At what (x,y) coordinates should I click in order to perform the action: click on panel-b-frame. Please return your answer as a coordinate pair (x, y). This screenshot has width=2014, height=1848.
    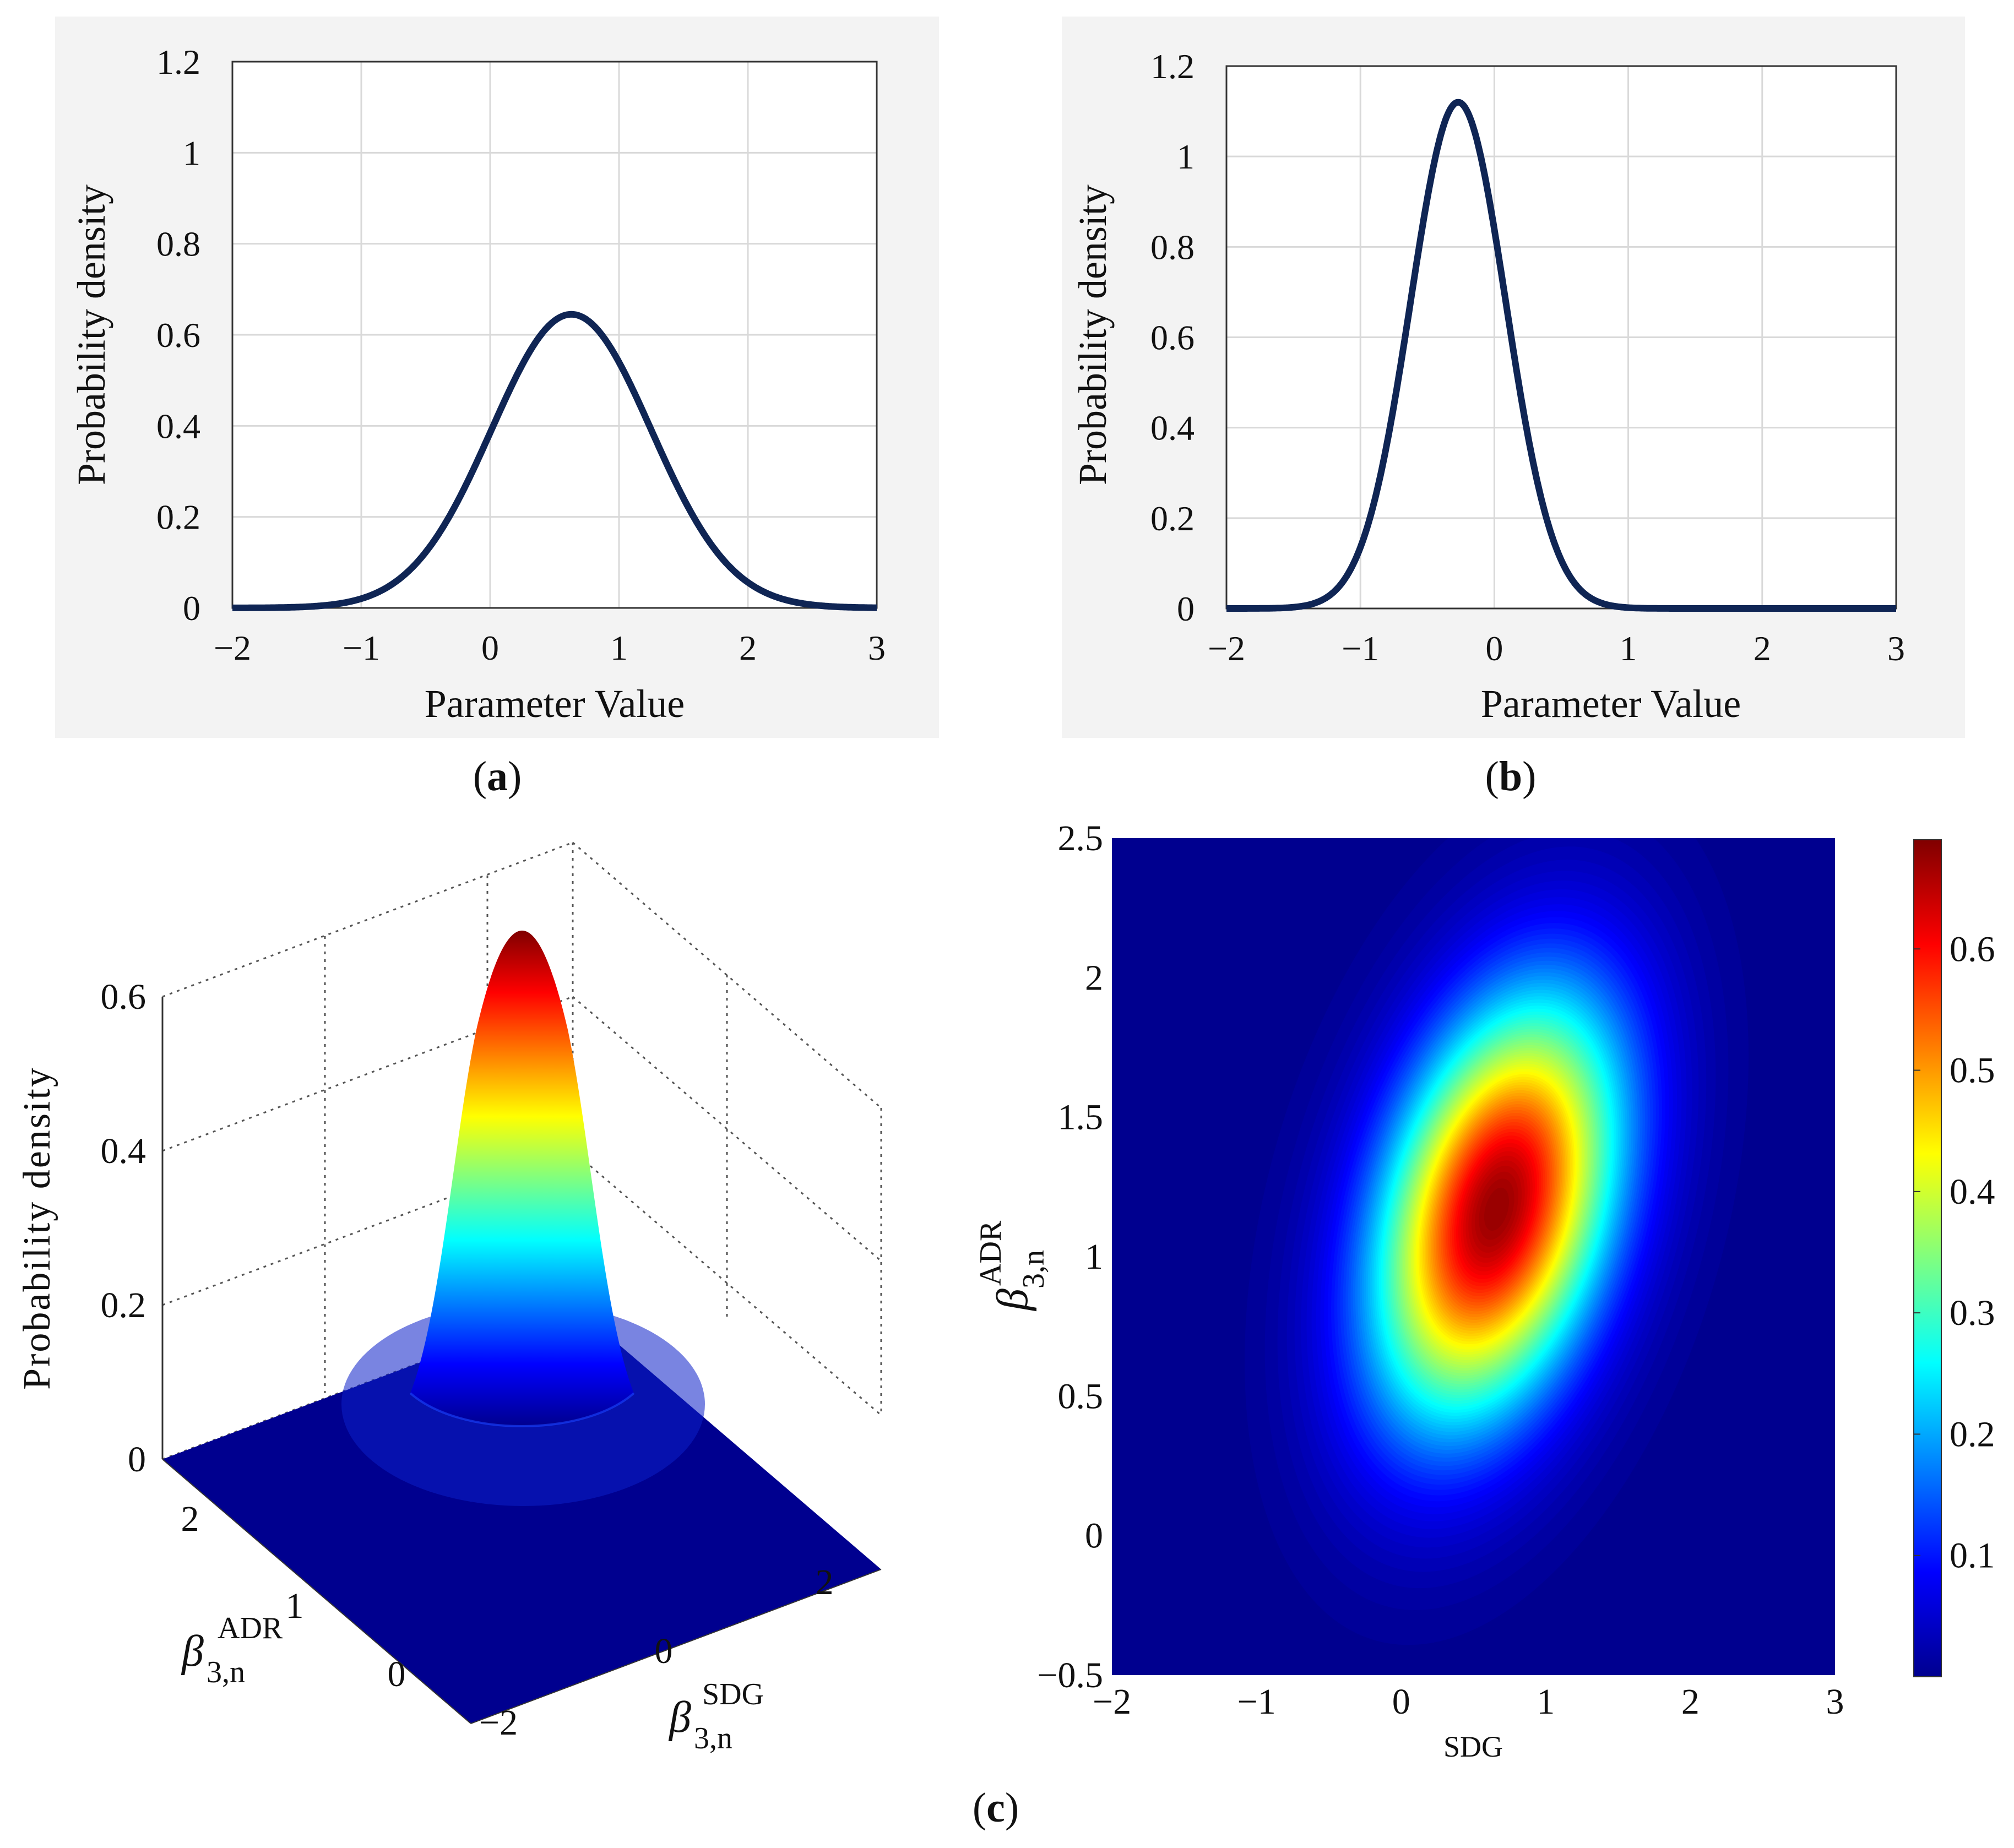
    Looking at the image, I should click on (1561, 338).